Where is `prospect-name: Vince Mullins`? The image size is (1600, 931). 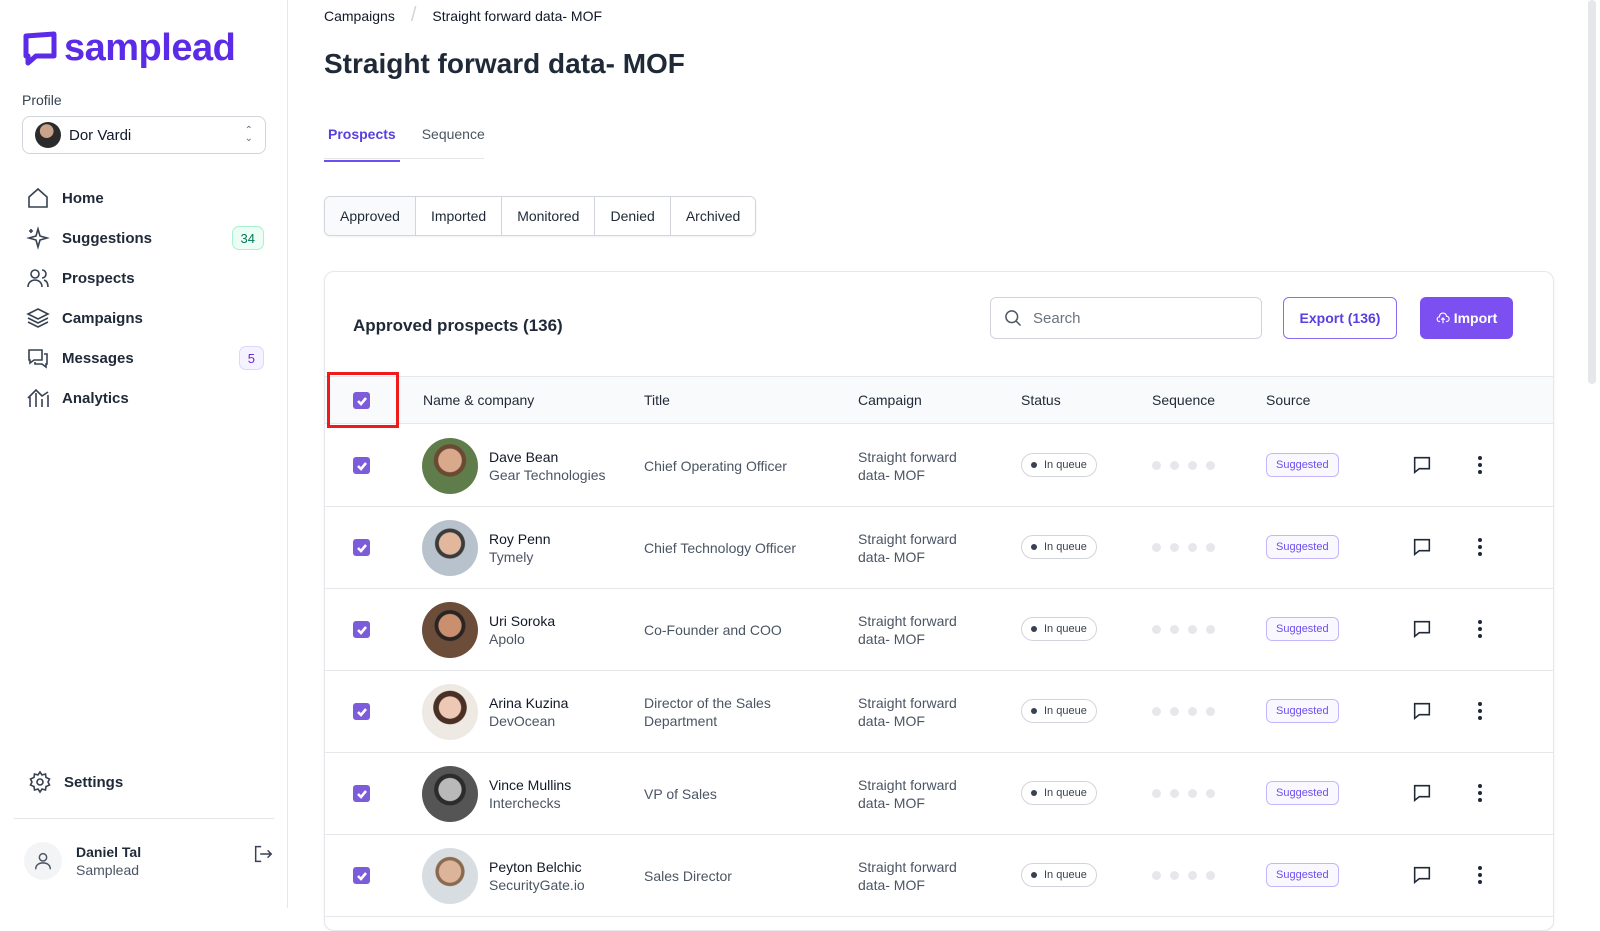 prospect-name: Vince Mullins is located at coordinates (530, 784).